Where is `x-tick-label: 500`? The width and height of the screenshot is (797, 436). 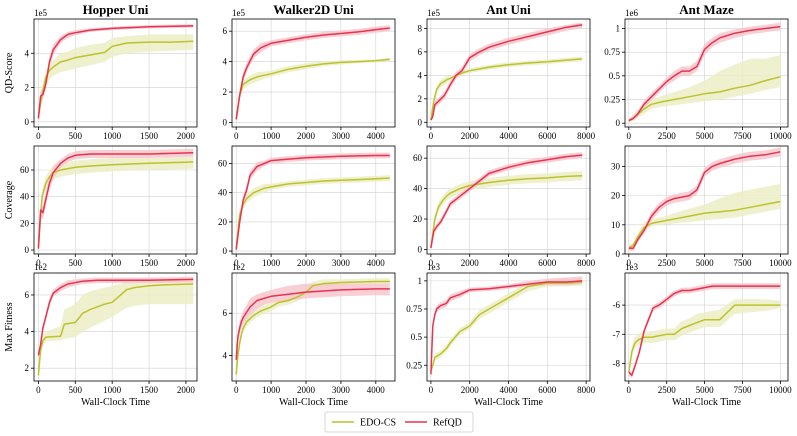
x-tick-label: 500 is located at coordinates (76, 136).